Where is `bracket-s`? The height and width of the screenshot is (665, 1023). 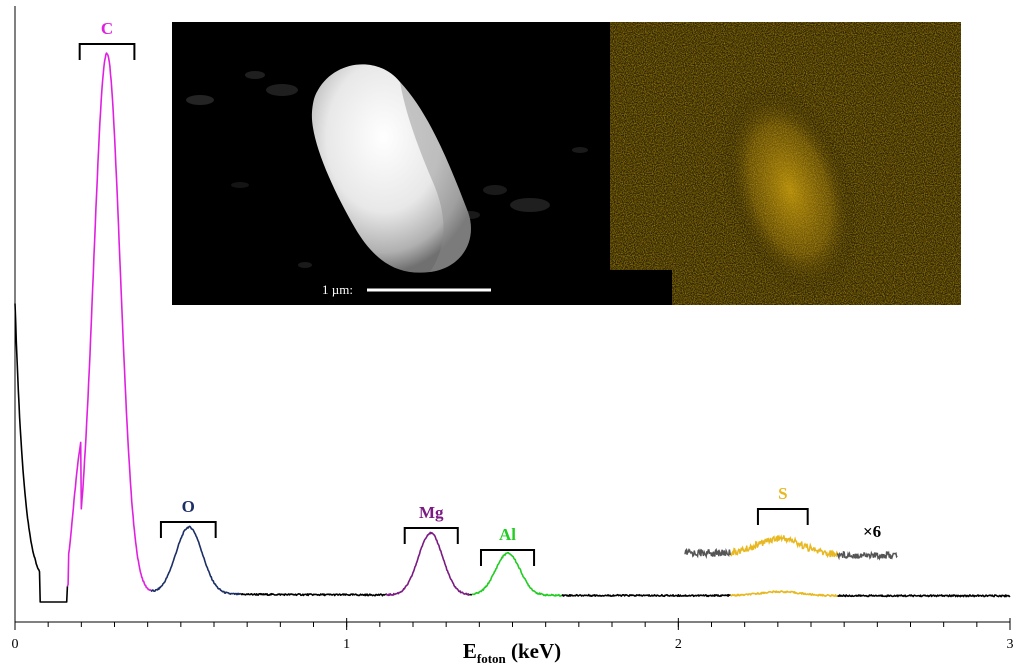
bracket-s is located at coordinates (782, 516).